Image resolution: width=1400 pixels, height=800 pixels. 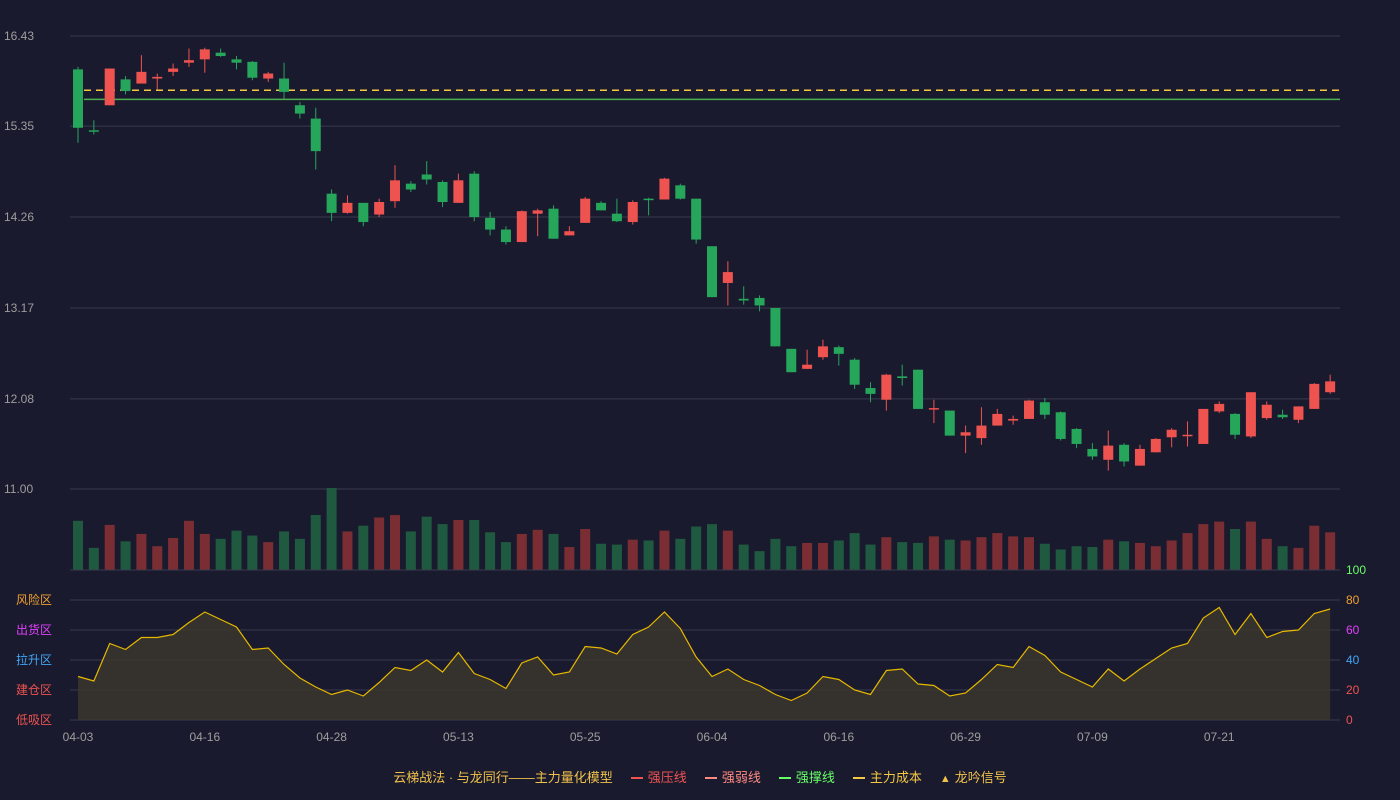 I want to click on date-tick-label: 05-13, so click(x=458, y=737).